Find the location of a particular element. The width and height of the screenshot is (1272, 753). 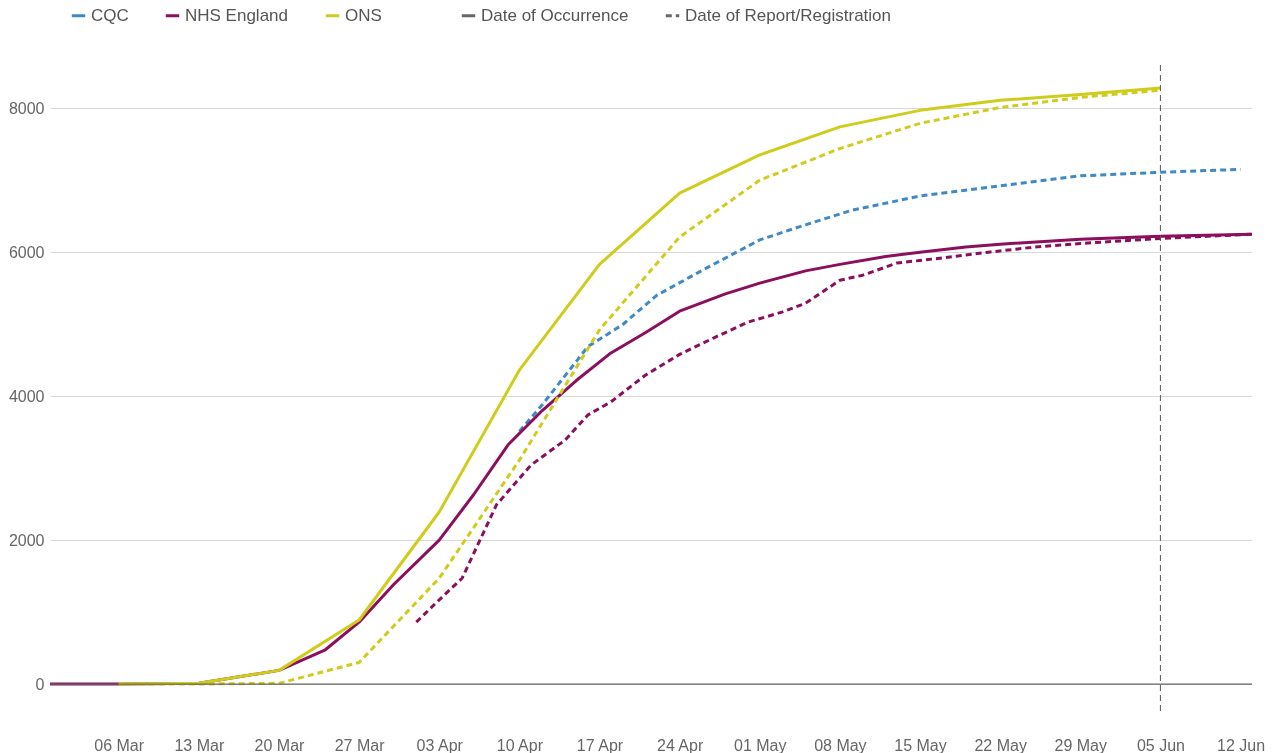

y-tick-label: 6000 is located at coordinates (26, 252).